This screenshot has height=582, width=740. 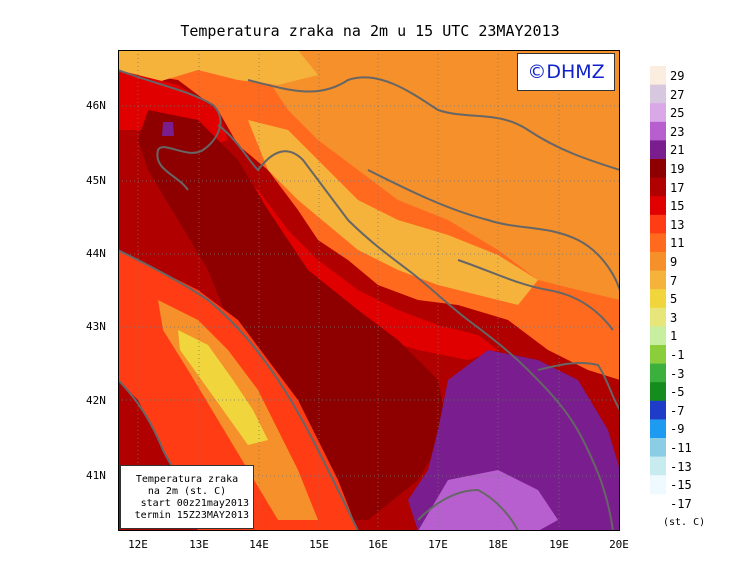 What do you see at coordinates (619, 544) in the screenshot?
I see `lon-label: 20E` at bounding box center [619, 544].